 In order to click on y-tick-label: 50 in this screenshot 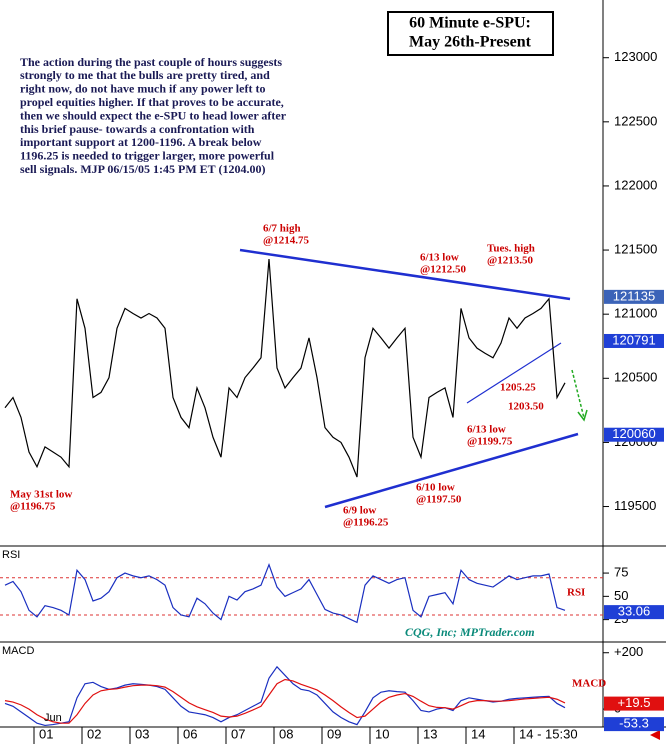, I will do `click(621, 595)`.